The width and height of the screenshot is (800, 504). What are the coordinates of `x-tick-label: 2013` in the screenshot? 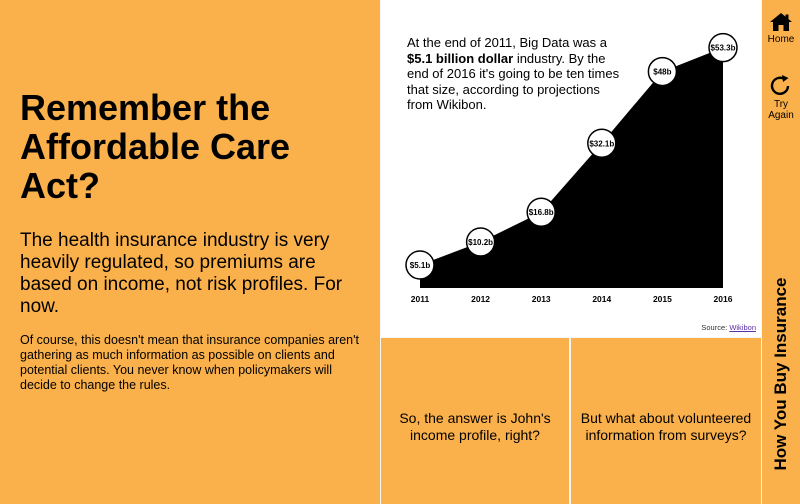 It's located at (541, 299).